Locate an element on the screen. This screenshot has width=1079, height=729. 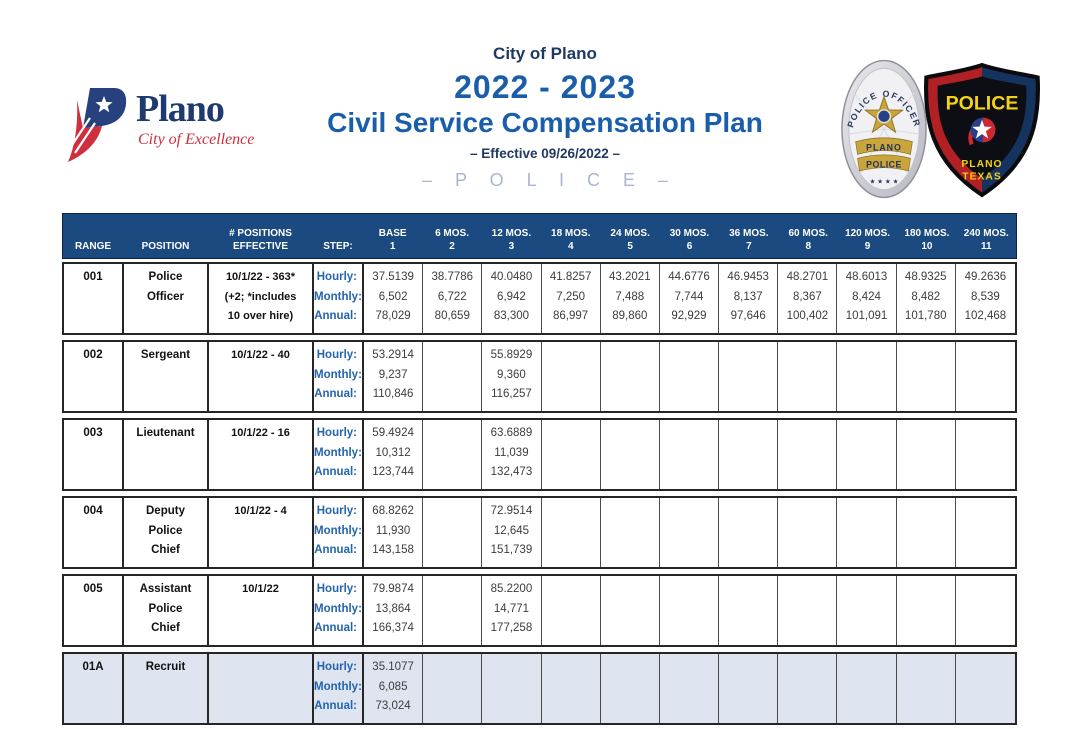
header-cell-base: BASE 1 is located at coordinates (392, 240).